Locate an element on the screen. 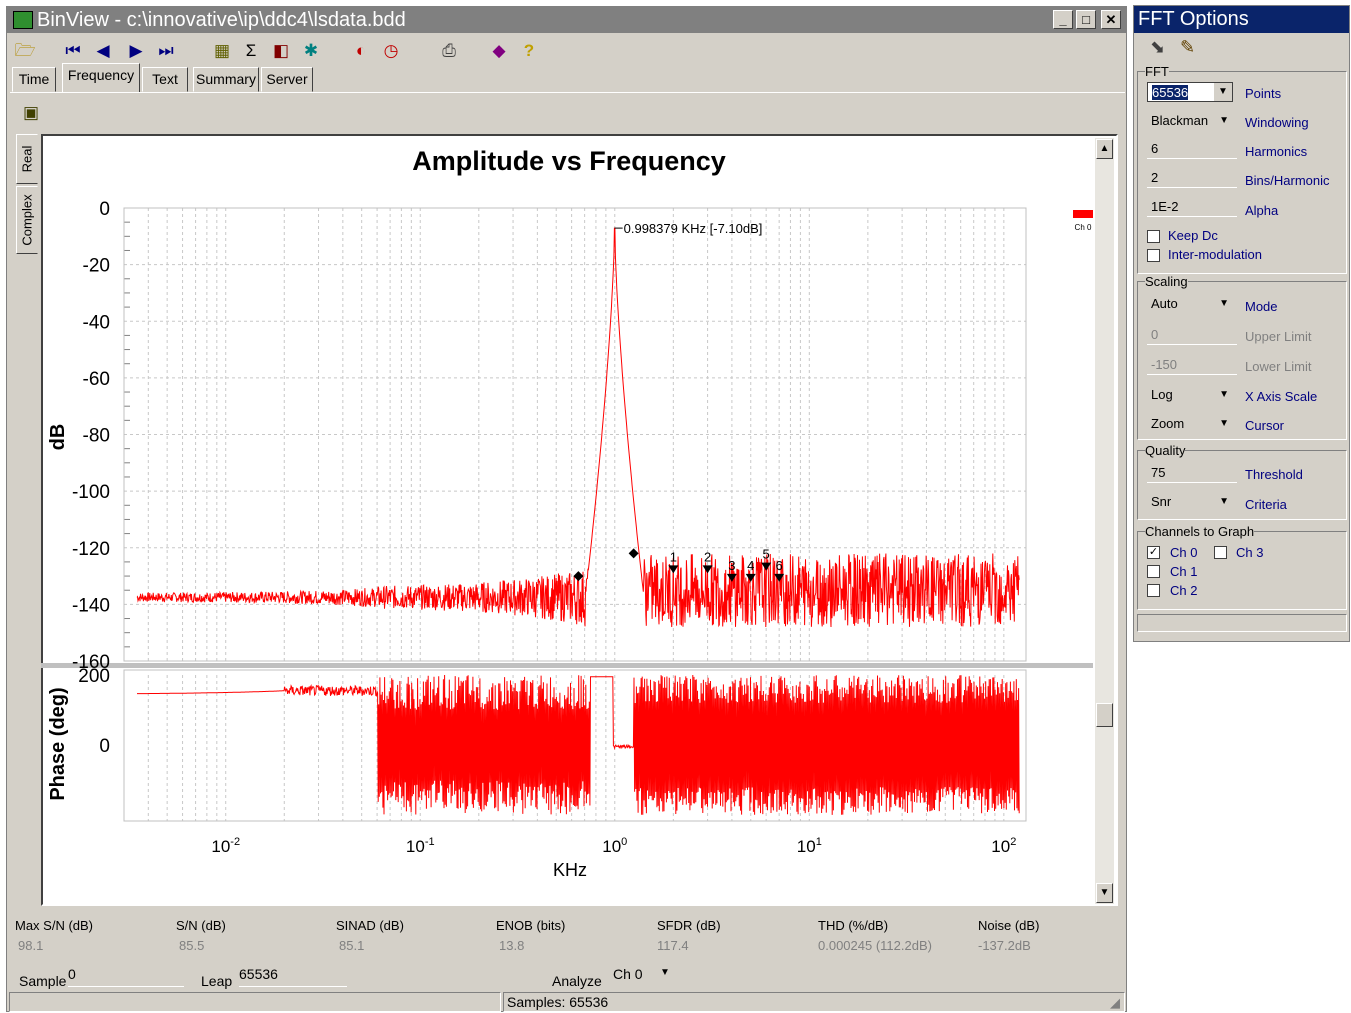 Image resolution: width=1351 pixels, height=1013 pixels. x-tick-label: 10¹ is located at coordinates (809, 846).